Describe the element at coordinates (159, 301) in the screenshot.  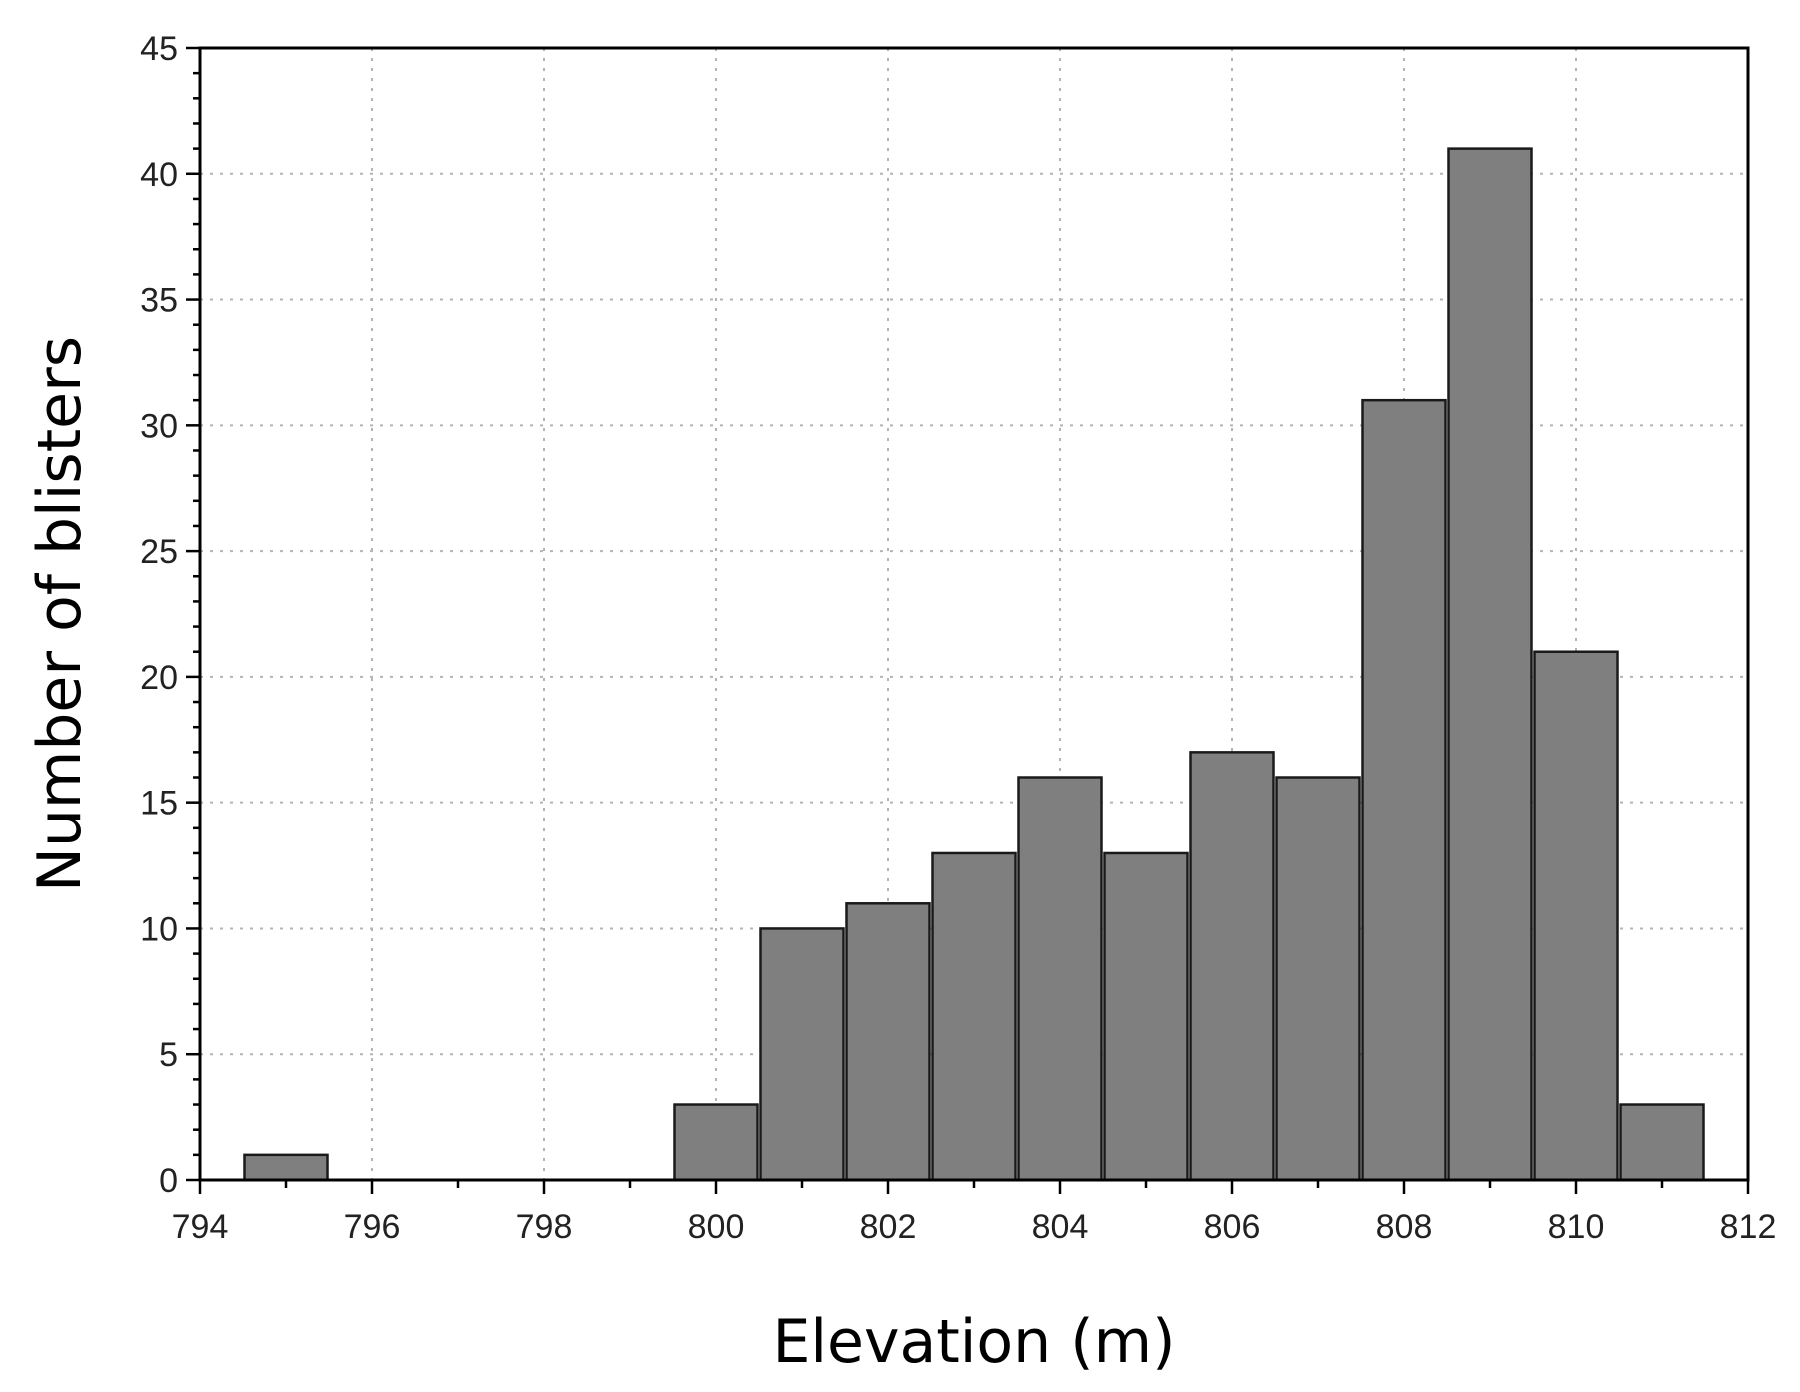
I see `y-tick-label: 35` at that location.